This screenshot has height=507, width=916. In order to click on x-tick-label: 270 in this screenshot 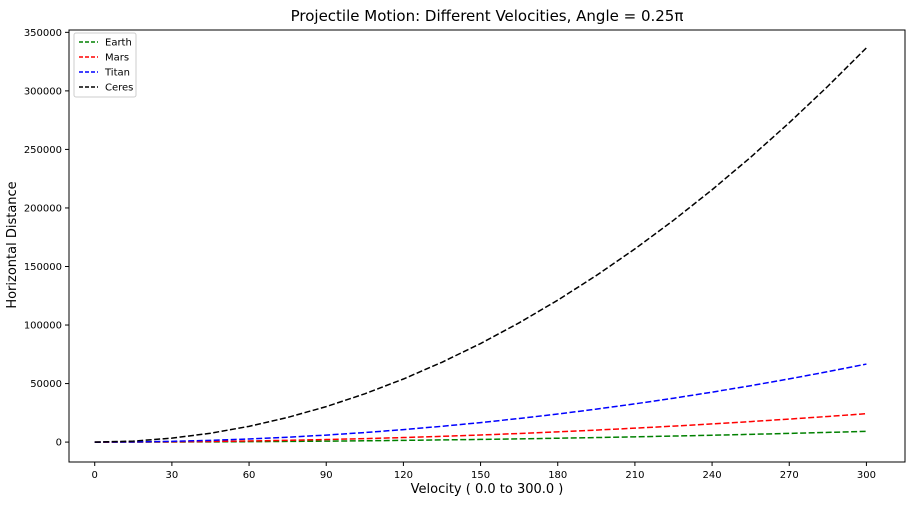, I will do `click(789, 475)`.